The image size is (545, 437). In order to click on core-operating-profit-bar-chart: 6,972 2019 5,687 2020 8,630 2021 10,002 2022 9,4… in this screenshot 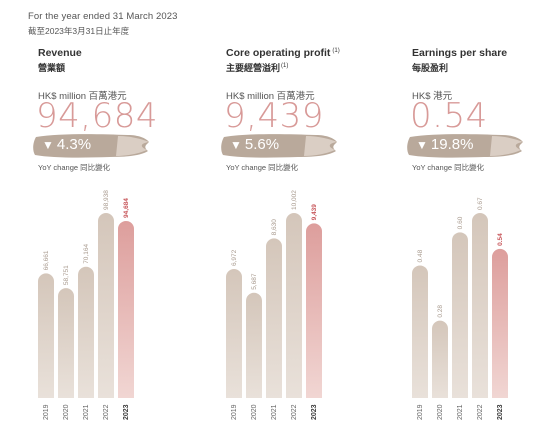, I will do `click(274, 305)`.